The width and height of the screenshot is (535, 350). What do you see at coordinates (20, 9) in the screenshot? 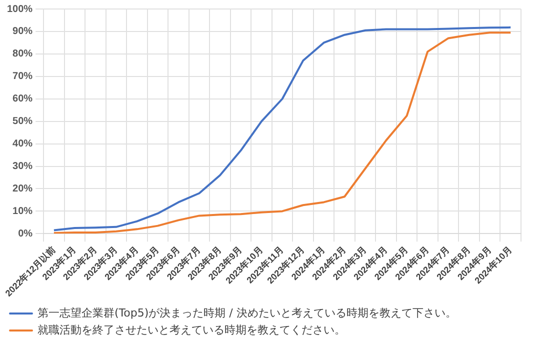
I see `y-tick-label: 100%` at bounding box center [20, 9].